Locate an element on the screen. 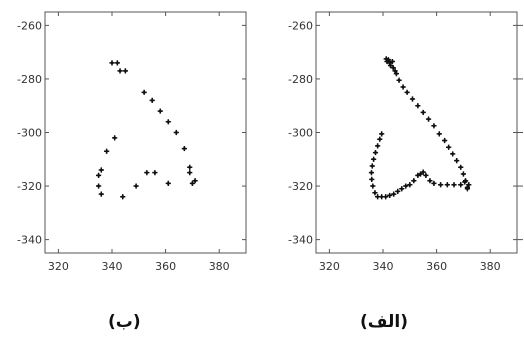  caption-panel-b: (ب) is located at coordinates (124, 322).